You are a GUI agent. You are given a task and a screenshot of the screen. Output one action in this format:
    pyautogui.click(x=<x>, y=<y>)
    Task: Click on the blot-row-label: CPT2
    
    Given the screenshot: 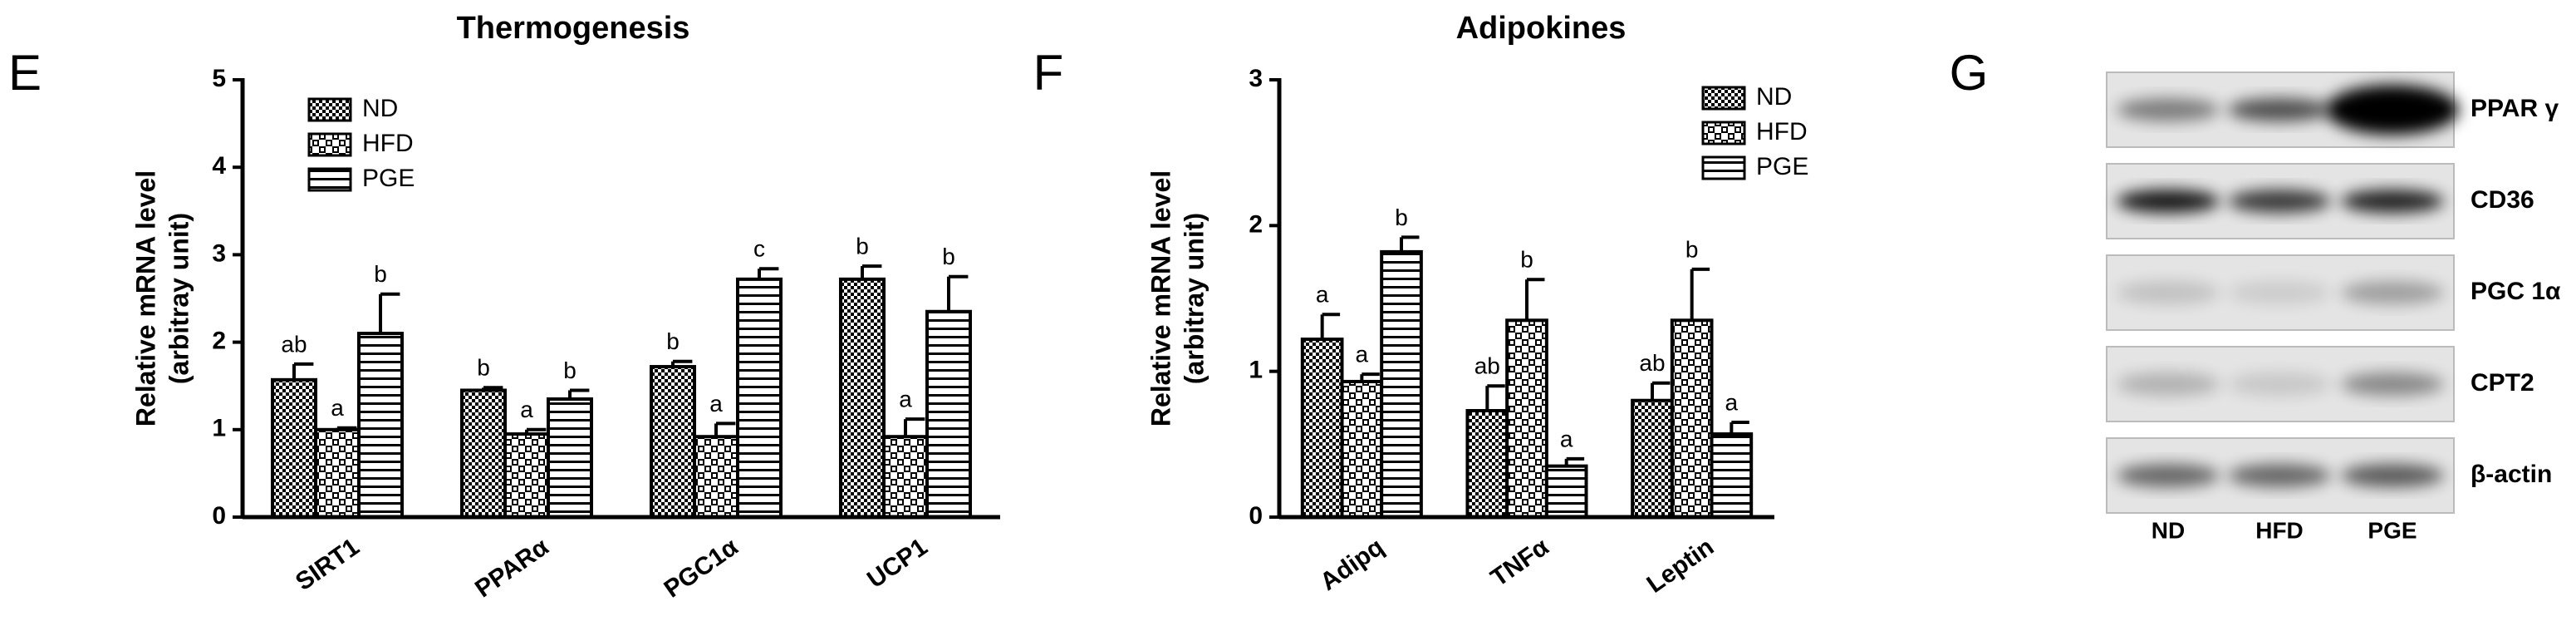 What is the action you would take?
    pyautogui.click(x=2502, y=383)
    